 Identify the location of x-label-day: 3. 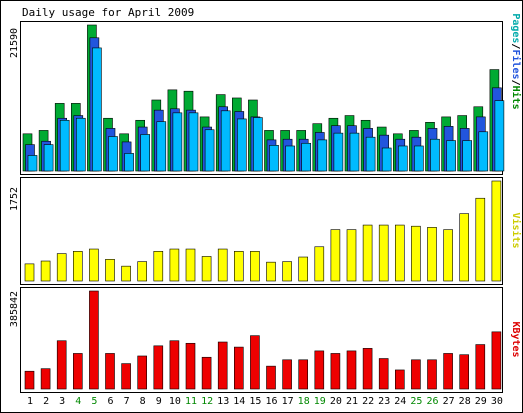
(62, 401).